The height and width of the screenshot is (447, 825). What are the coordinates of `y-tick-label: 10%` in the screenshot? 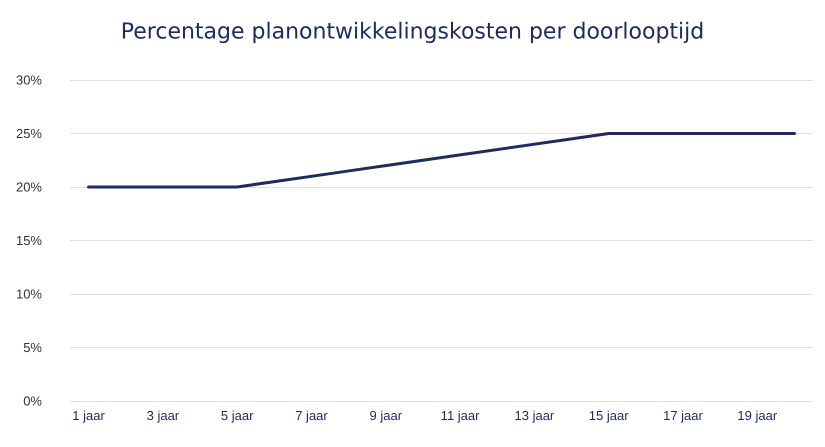 It's located at (29, 294).